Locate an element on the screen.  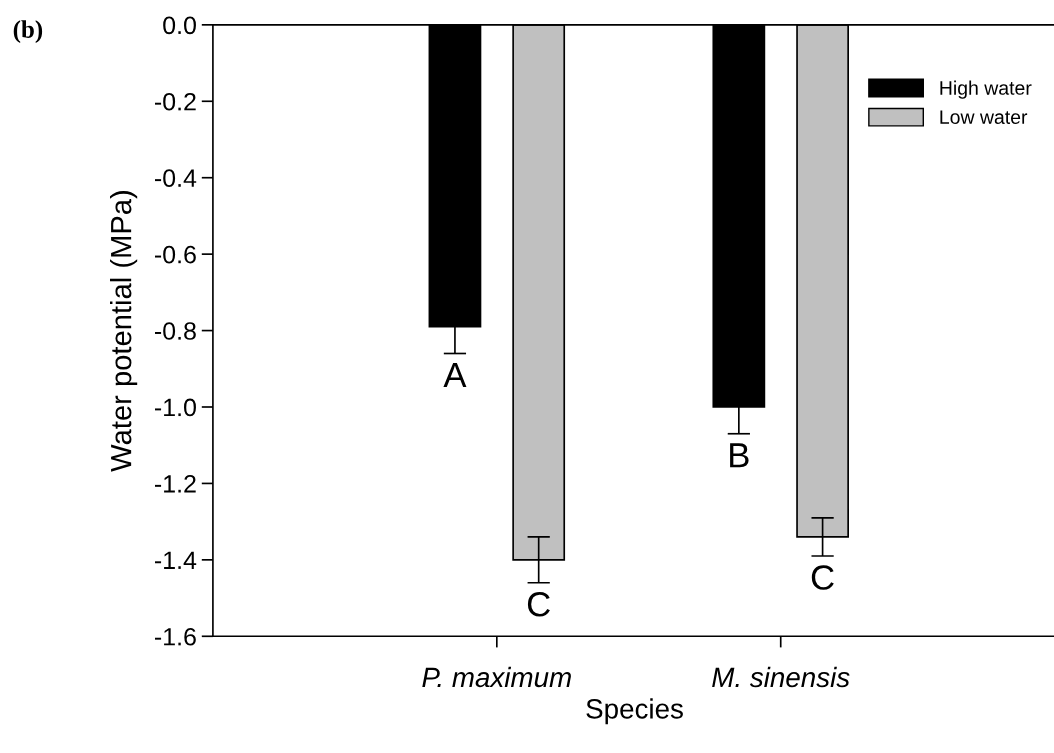
y-tick-label: -1.6 is located at coordinates (175, 636).